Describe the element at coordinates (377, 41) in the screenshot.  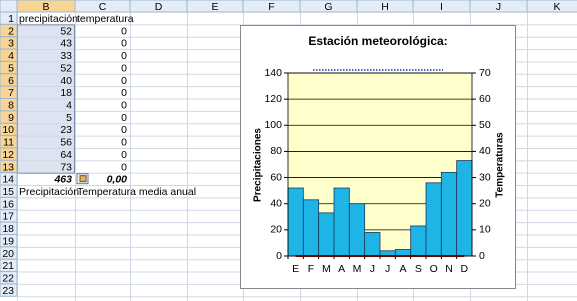
I see `chart-title: Estación meteorológica:` at that location.